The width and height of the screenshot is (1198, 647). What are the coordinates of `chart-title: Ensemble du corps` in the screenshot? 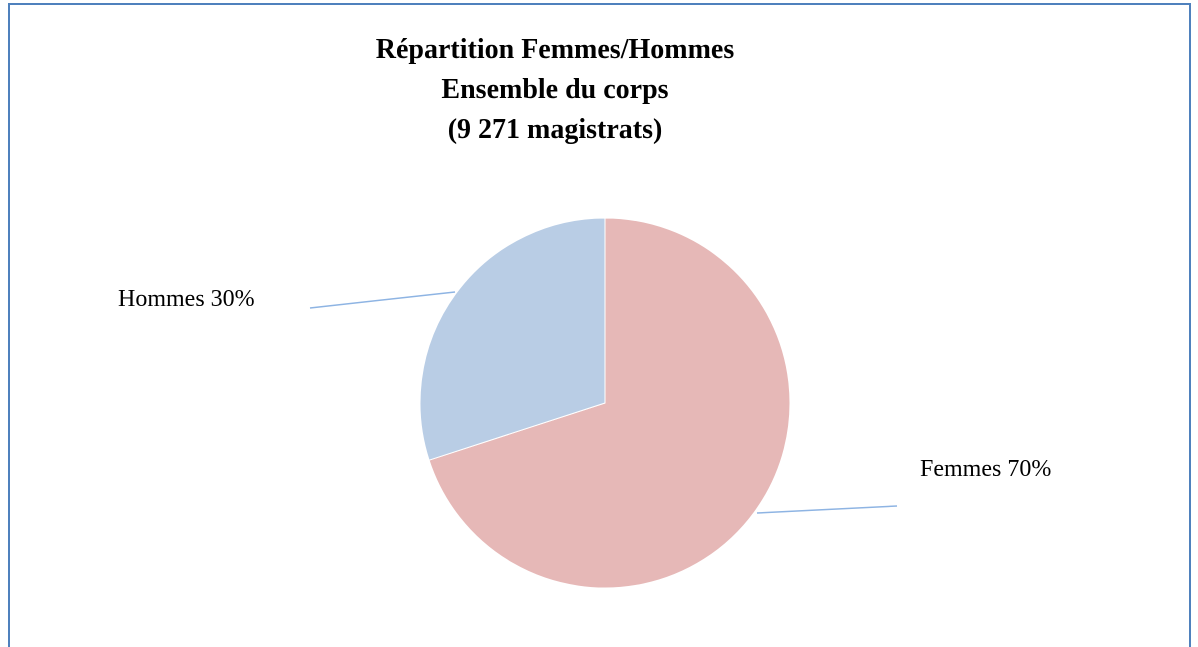 It's located at (554, 89).